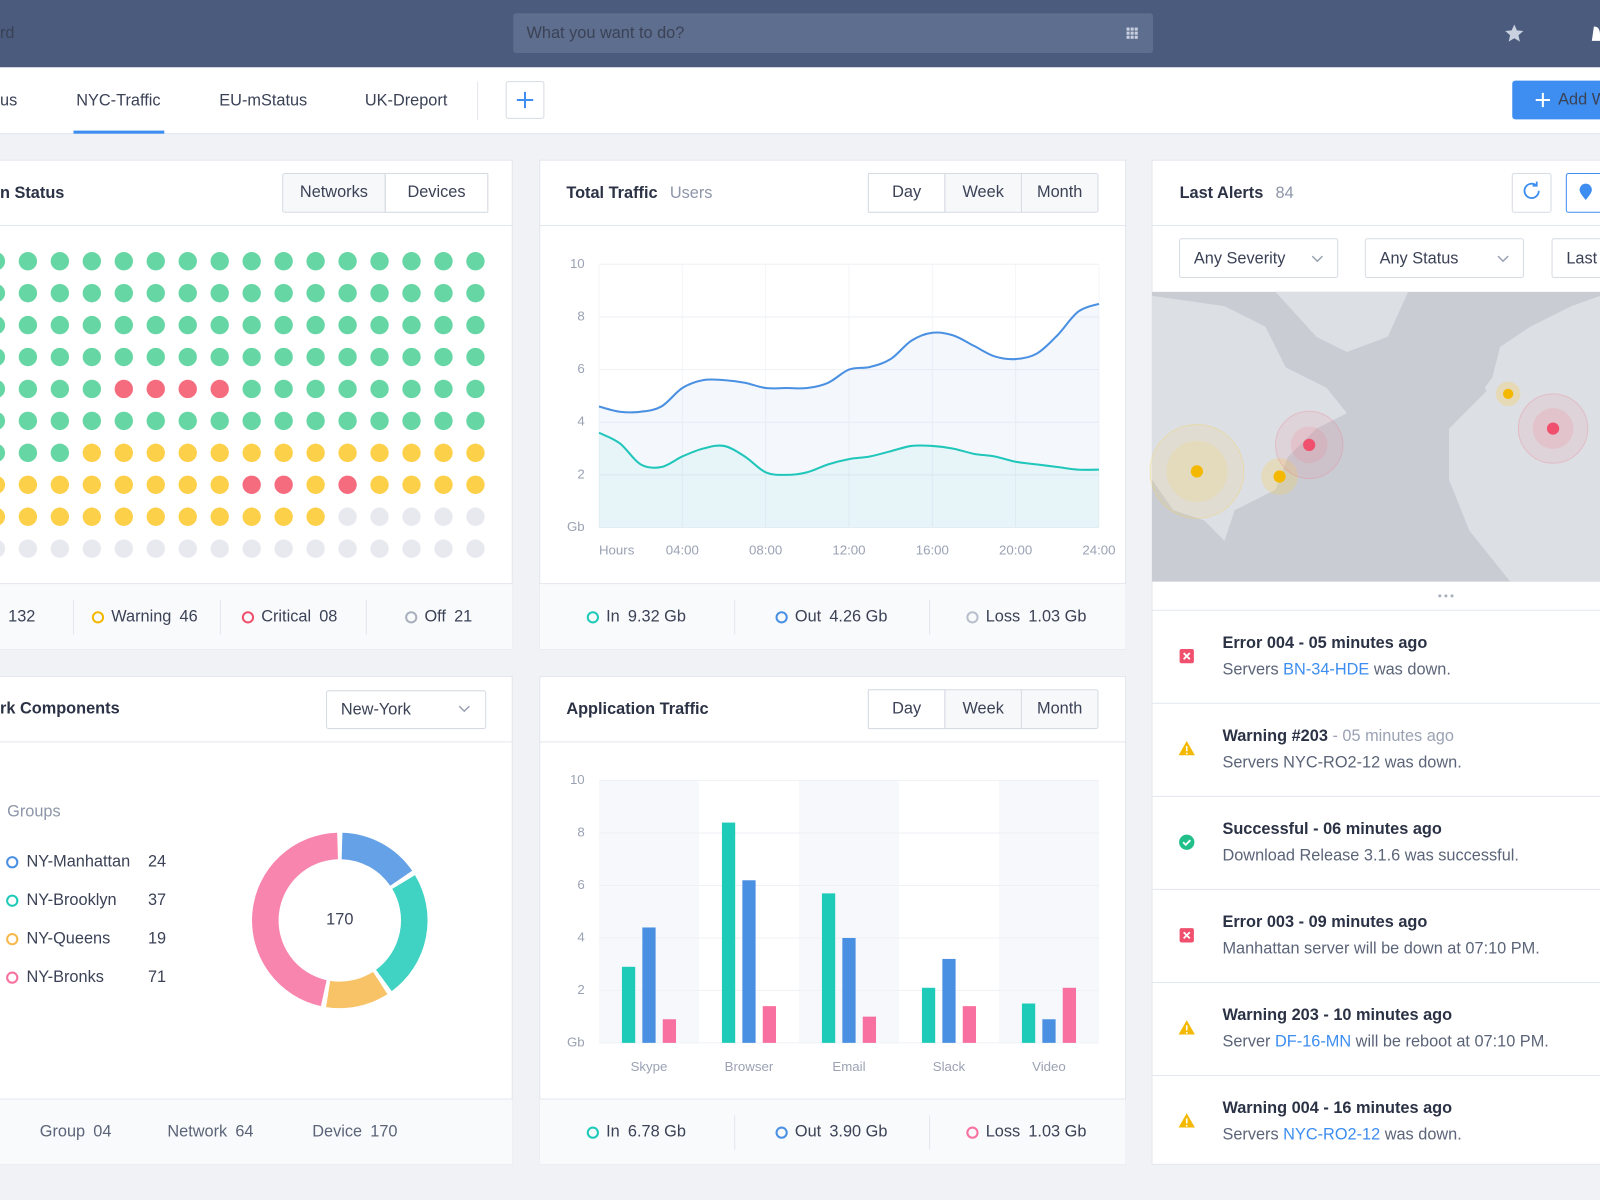  Describe the element at coordinates (1331, 1135) in the screenshot. I see `alert-link: NYC-RO2-12` at that location.